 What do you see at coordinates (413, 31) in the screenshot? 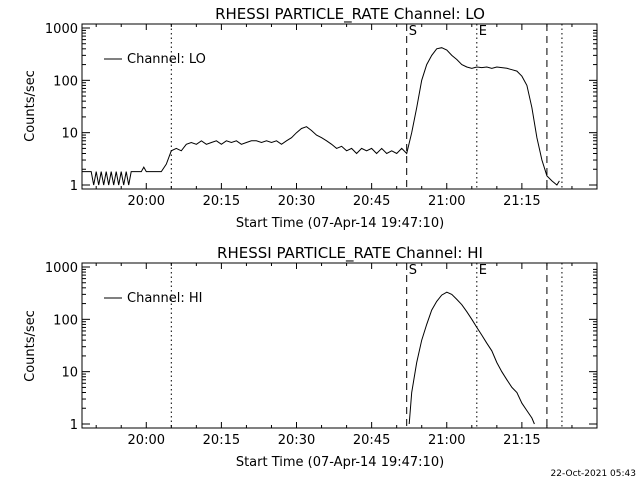
I see `lo-marker-label-S: S` at bounding box center [413, 31].